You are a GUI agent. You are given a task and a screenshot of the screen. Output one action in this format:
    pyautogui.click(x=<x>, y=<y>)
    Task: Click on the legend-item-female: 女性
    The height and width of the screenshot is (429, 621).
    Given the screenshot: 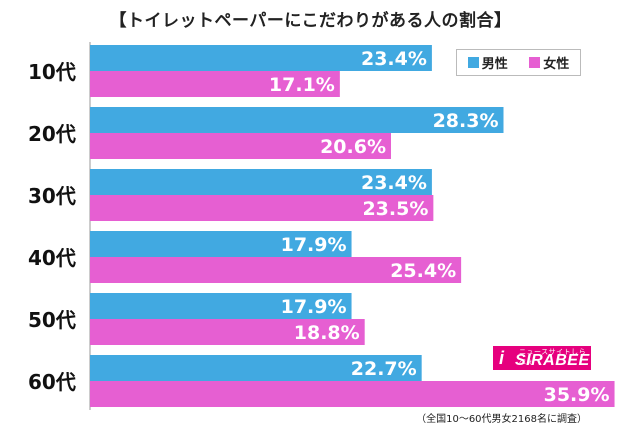 What is the action you would take?
    pyautogui.click(x=549, y=62)
    